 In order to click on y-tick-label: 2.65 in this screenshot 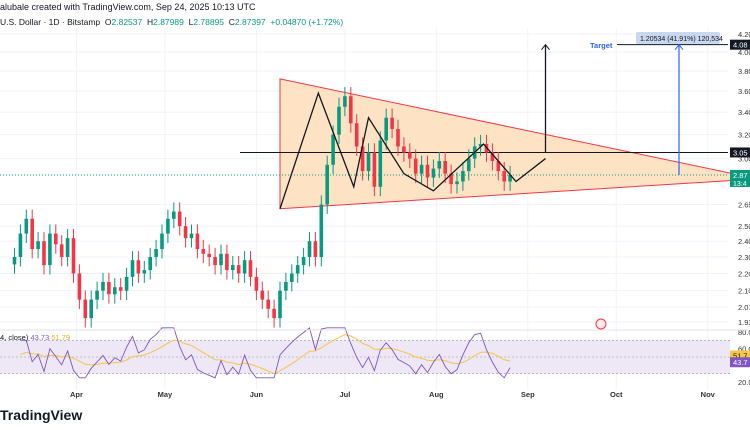, I will do `click(744, 205)`.